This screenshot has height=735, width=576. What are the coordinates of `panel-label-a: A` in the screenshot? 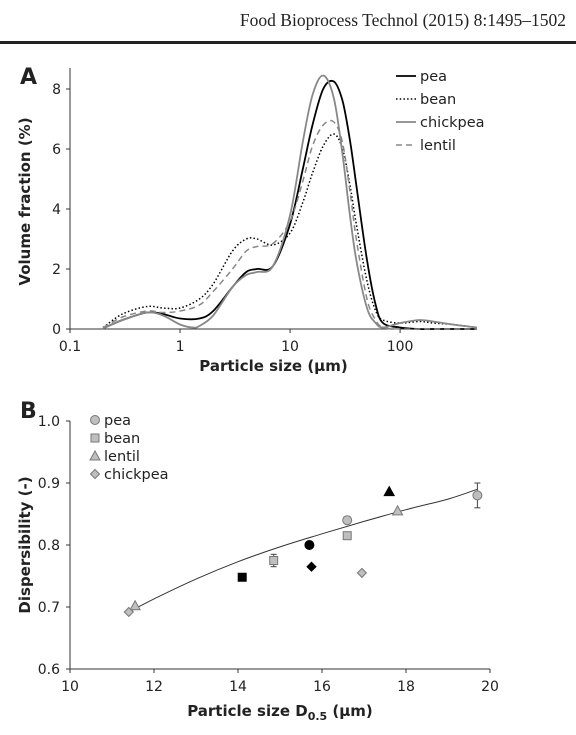 It's located at (28, 77).